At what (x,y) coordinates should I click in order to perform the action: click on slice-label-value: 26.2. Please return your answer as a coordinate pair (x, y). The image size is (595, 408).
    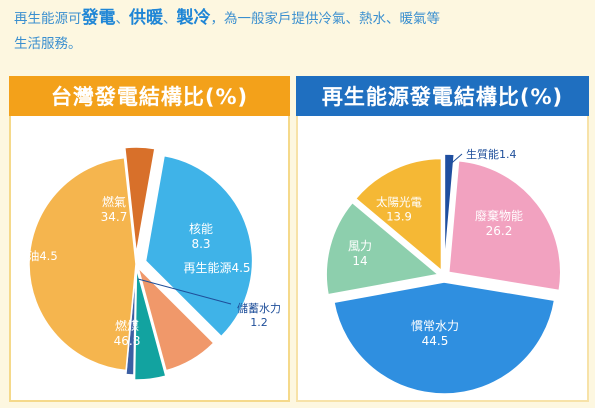
    Looking at the image, I should click on (499, 231).